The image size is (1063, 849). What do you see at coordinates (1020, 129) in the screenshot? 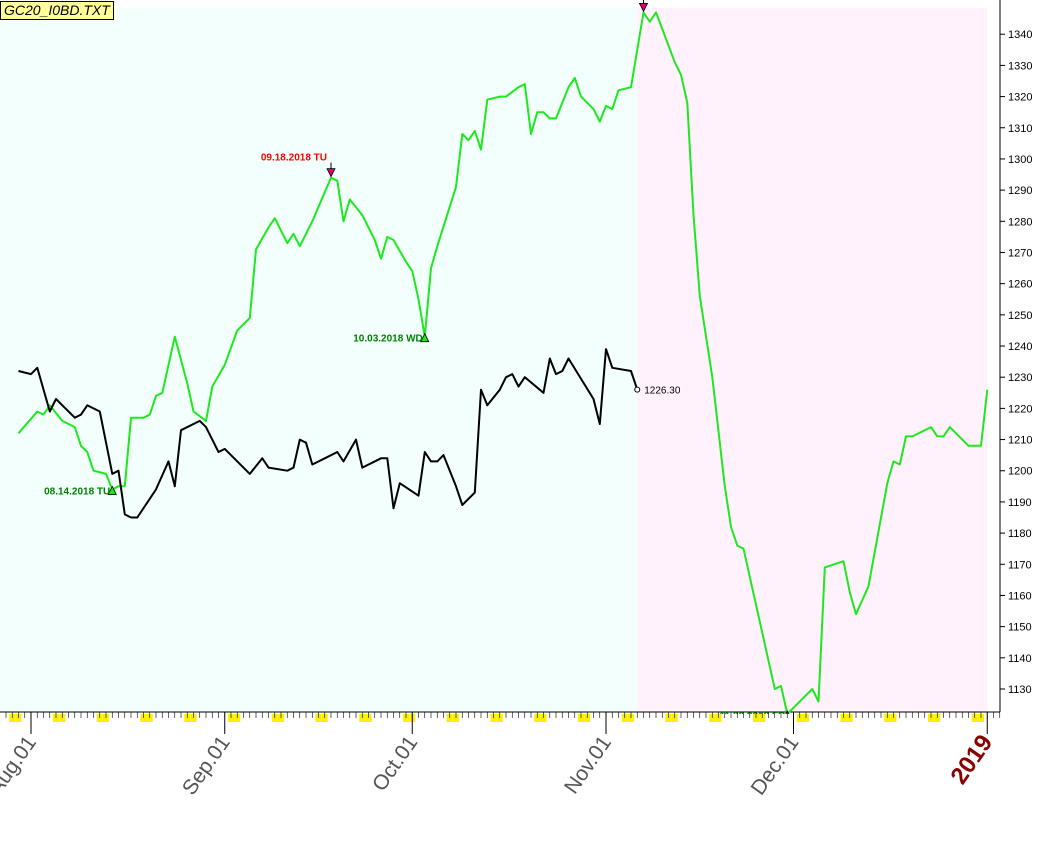
I see `y-tick-label: 1310` at bounding box center [1020, 129].